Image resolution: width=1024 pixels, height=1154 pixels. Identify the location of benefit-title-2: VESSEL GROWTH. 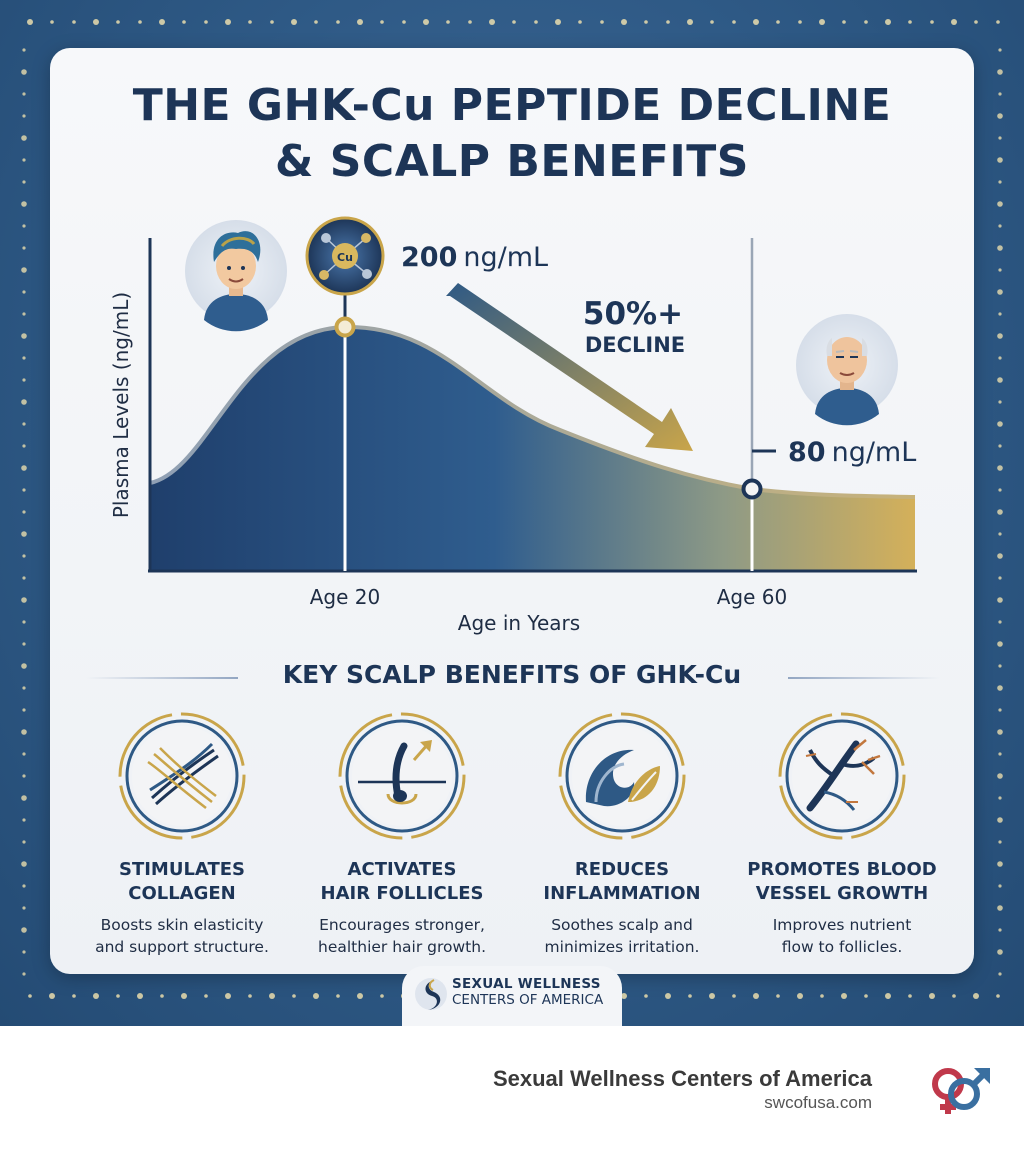
(842, 893).